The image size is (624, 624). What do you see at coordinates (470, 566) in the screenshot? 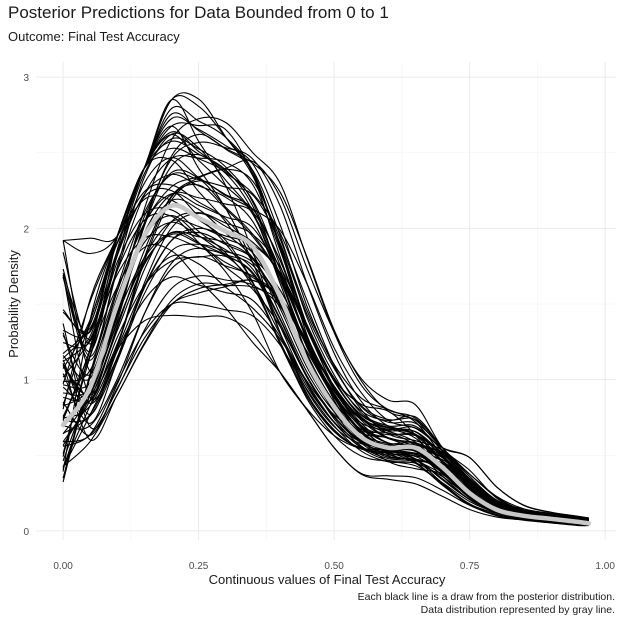
I see `x-tick-label: 0.75` at bounding box center [470, 566].